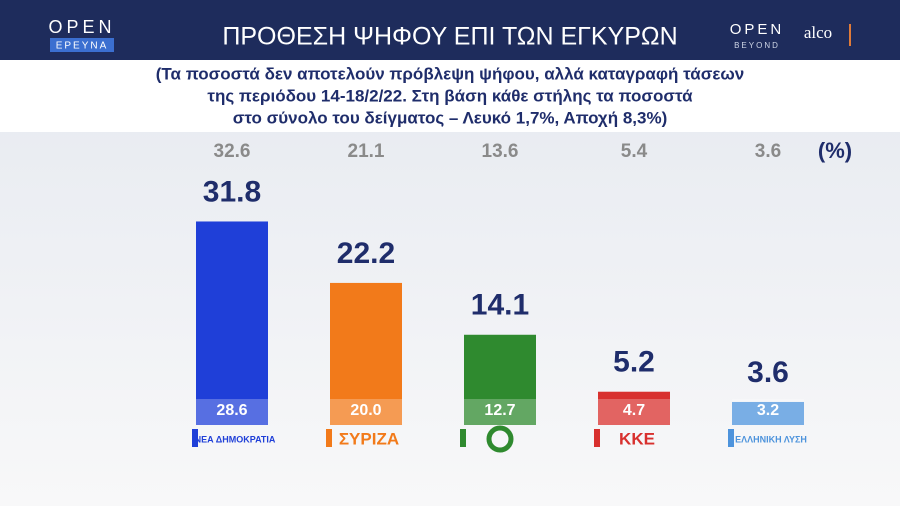 This screenshot has height=506, width=900. Describe the element at coordinates (500, 439) in the screenshot. I see `category-logo` at that location.